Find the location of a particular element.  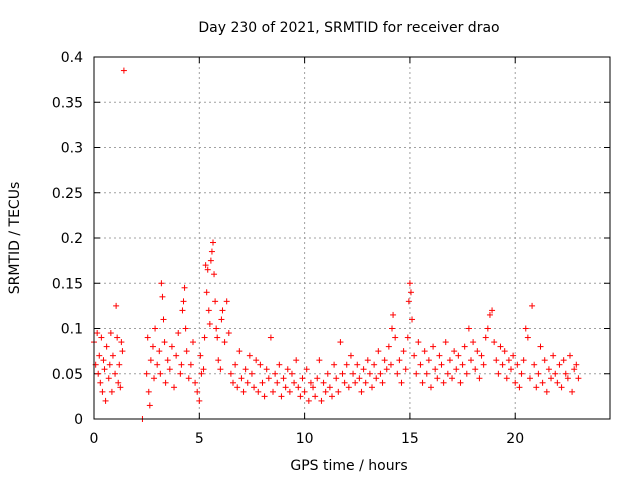

y-tick-label: 0 is located at coordinates (78, 420).